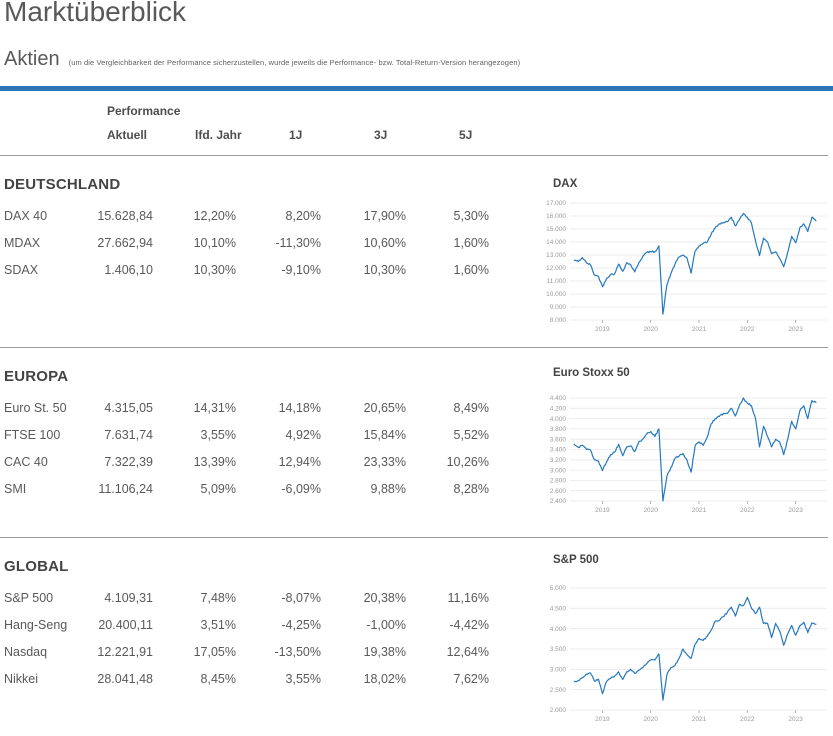 The image size is (833, 736). I want to click on y-axis-label: 3.600, so click(558, 439).